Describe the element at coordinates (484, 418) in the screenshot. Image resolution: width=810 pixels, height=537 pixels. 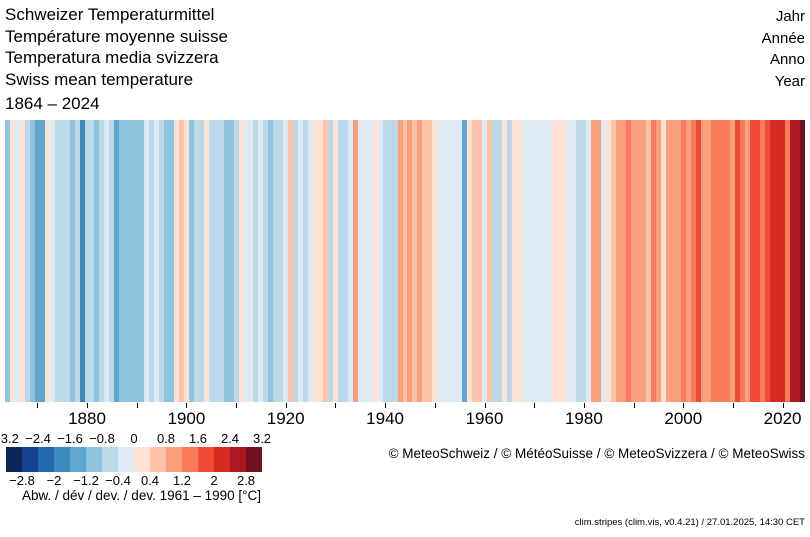
I see `axis-year-label-1960: 1960` at that location.